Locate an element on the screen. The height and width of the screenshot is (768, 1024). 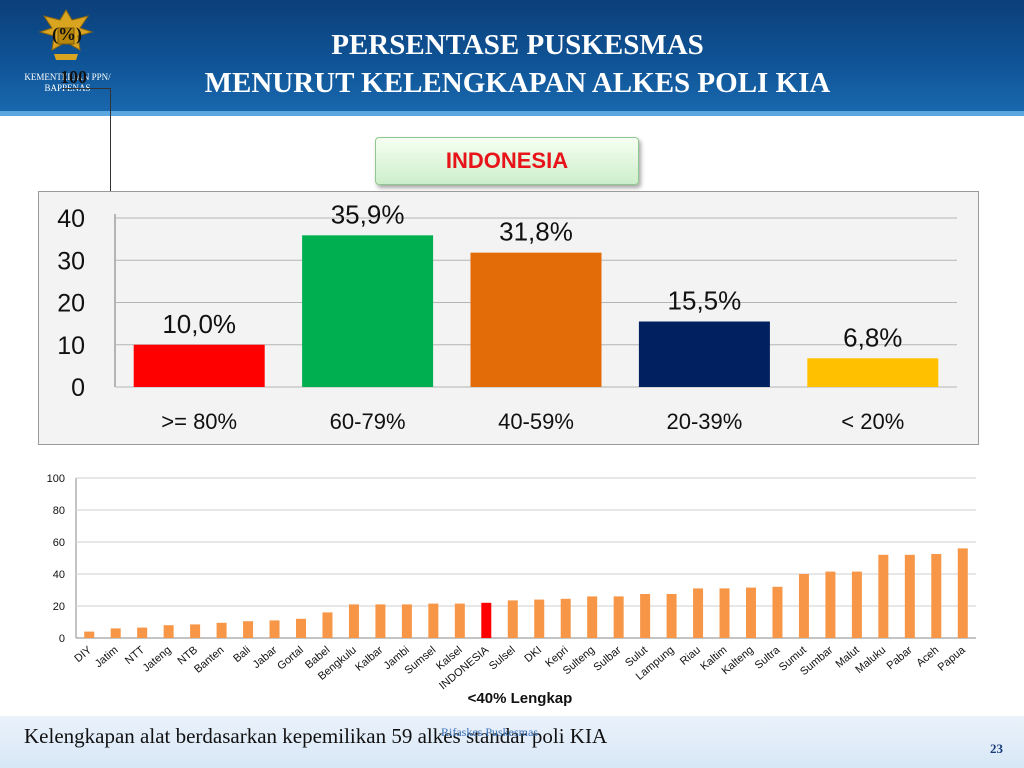
y-tick-label: 10 is located at coordinates (71, 346).